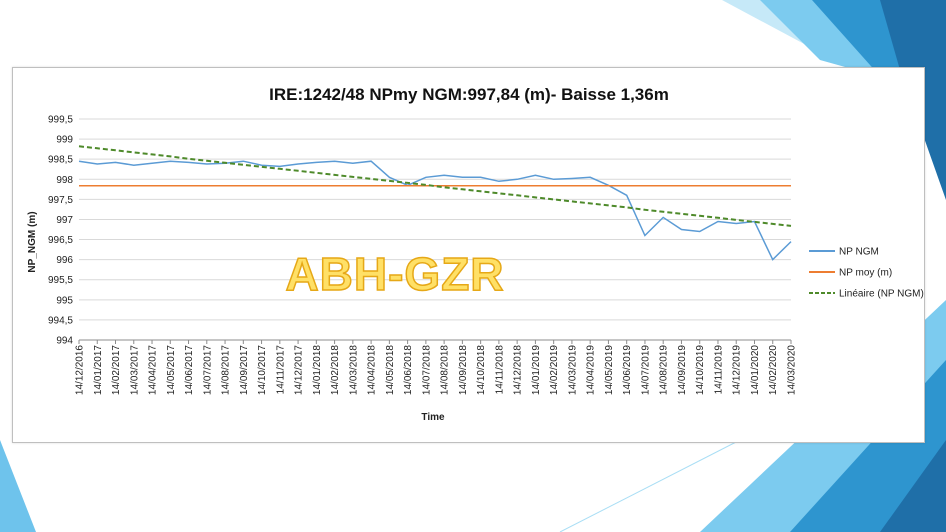 The image size is (946, 532). What do you see at coordinates (372, 370) in the screenshot?
I see `x-tick-label: 14/04/2018` at bounding box center [372, 370].